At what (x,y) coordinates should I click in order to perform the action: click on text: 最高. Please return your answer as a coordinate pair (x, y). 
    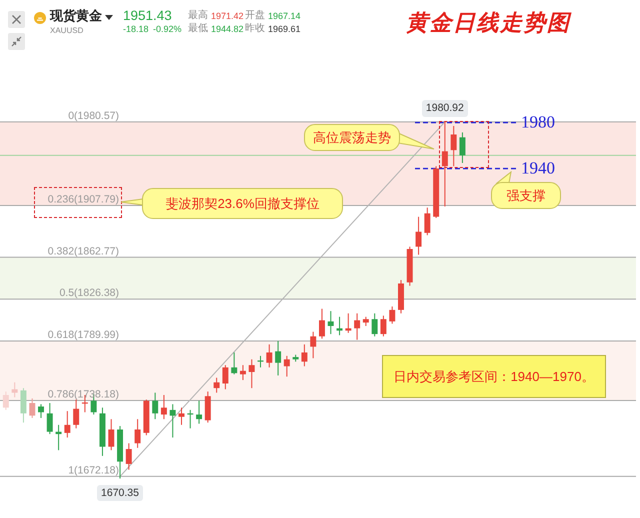
    Looking at the image, I should click on (198, 16).